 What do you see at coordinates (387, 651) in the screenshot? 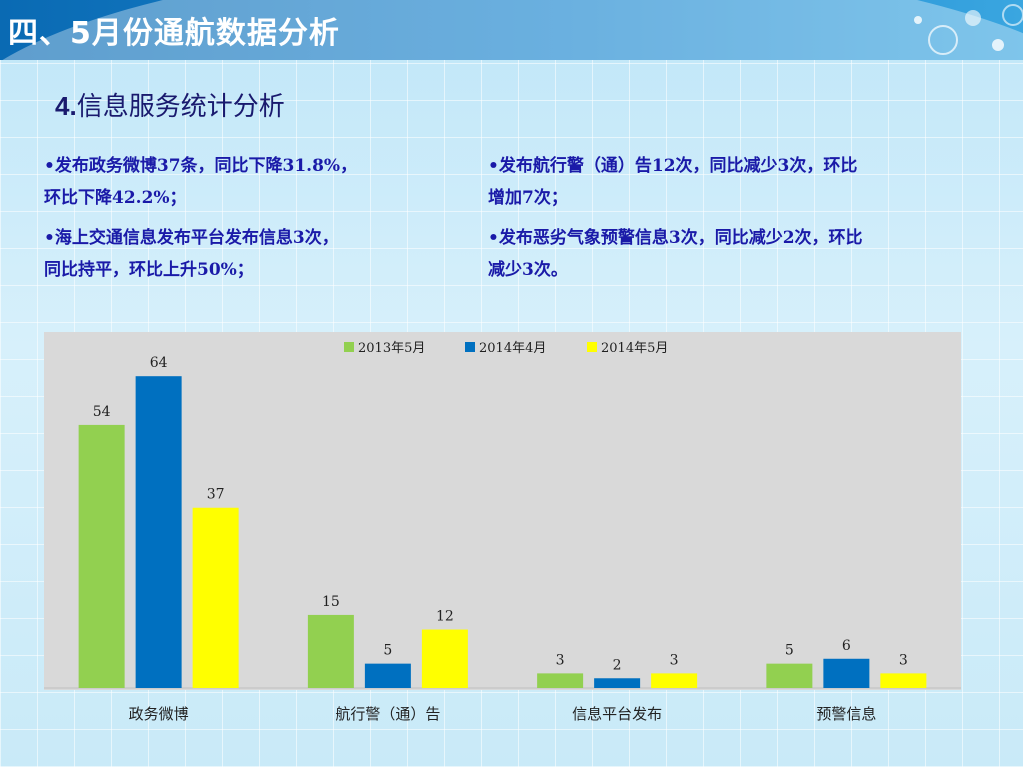
I see `data-label-1-1: 5` at bounding box center [387, 651].